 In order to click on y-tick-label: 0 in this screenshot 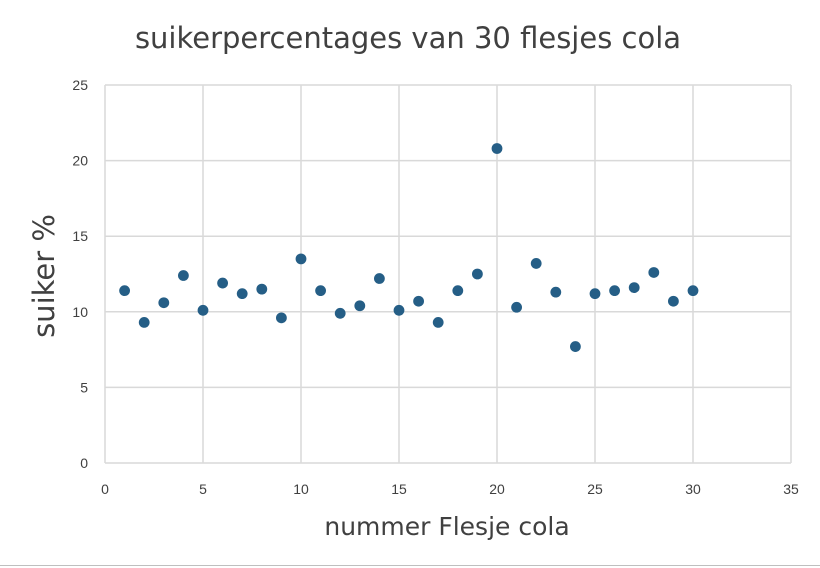, I will do `click(84, 463)`.